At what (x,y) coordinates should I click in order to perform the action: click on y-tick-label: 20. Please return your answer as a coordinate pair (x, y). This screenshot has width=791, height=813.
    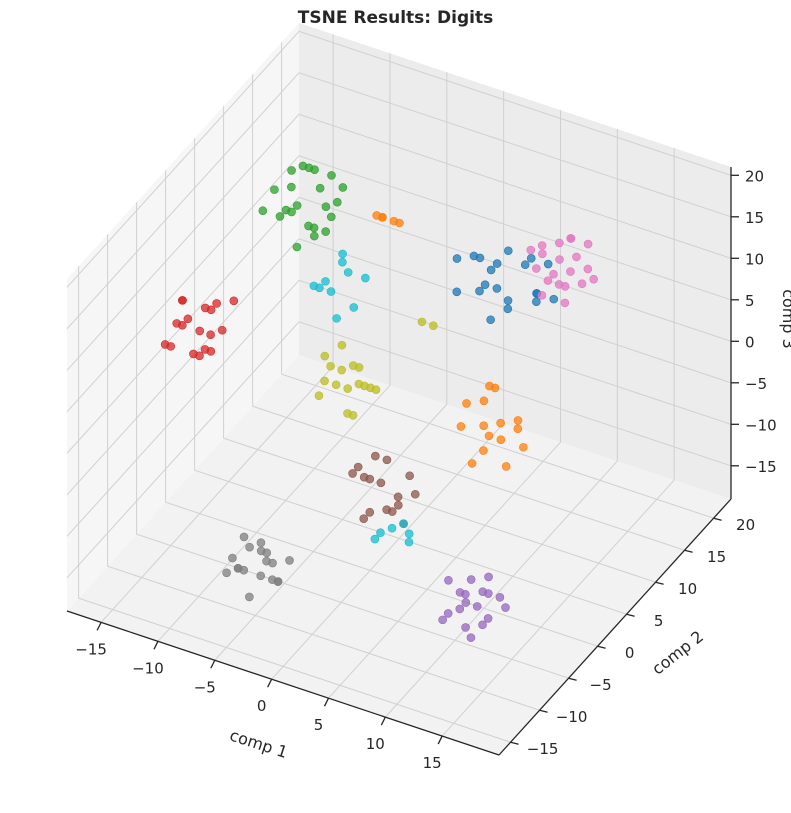
    Looking at the image, I should click on (745, 525).